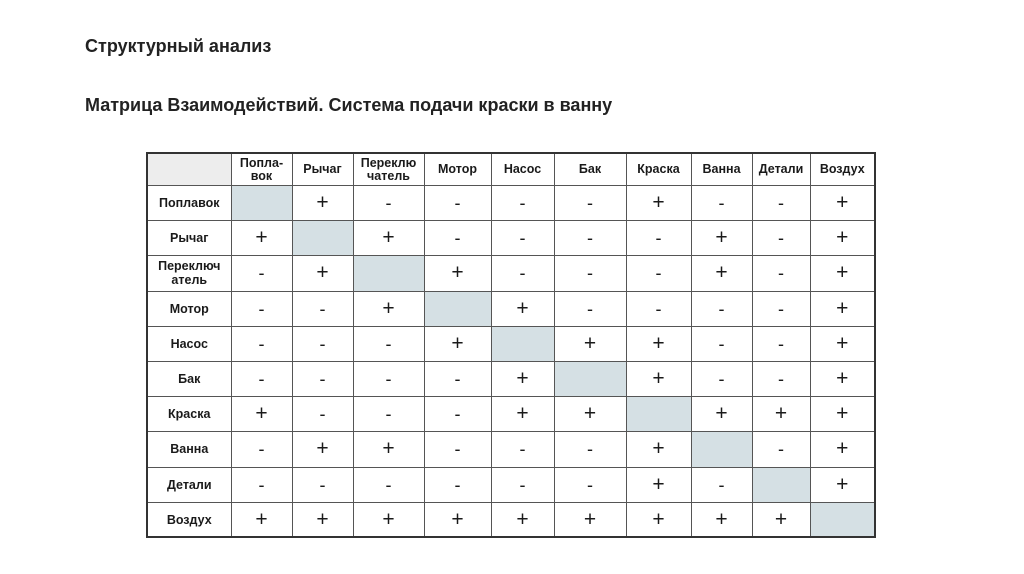 This screenshot has height=574, width=1024. I want to click on row-header: Насос, so click(189, 343).